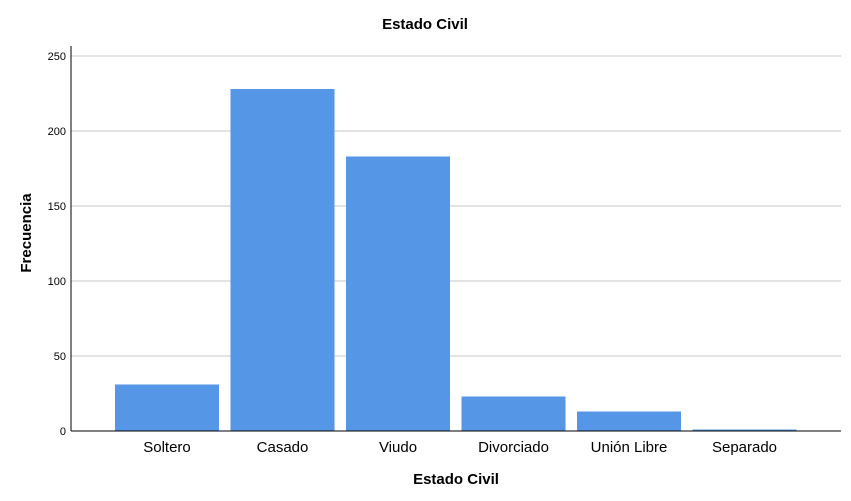  What do you see at coordinates (282, 260) in the screenshot?
I see `bar-casado` at bounding box center [282, 260].